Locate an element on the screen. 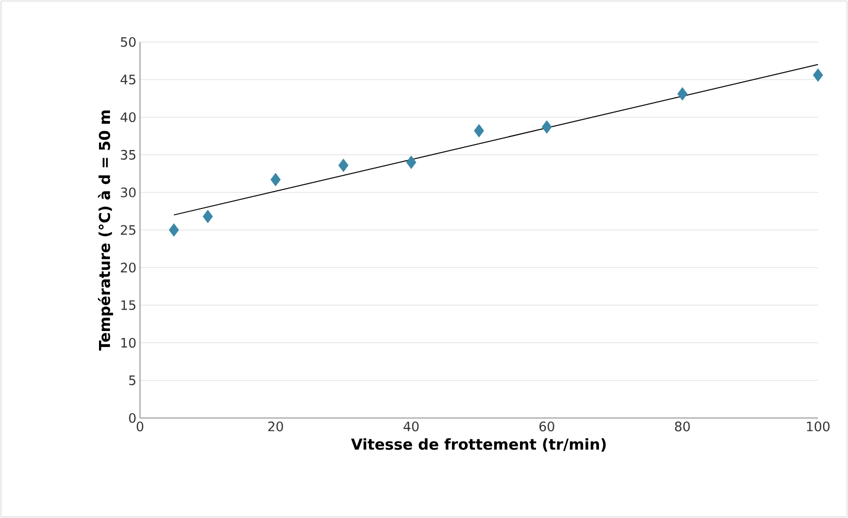 This screenshot has width=848, height=518. x-tick-label: 40 is located at coordinates (411, 427).